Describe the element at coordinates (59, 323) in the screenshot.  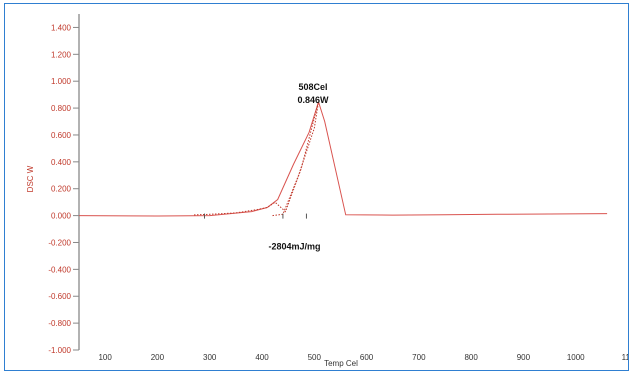
I see `y-tick-label: -0.800` at that location.